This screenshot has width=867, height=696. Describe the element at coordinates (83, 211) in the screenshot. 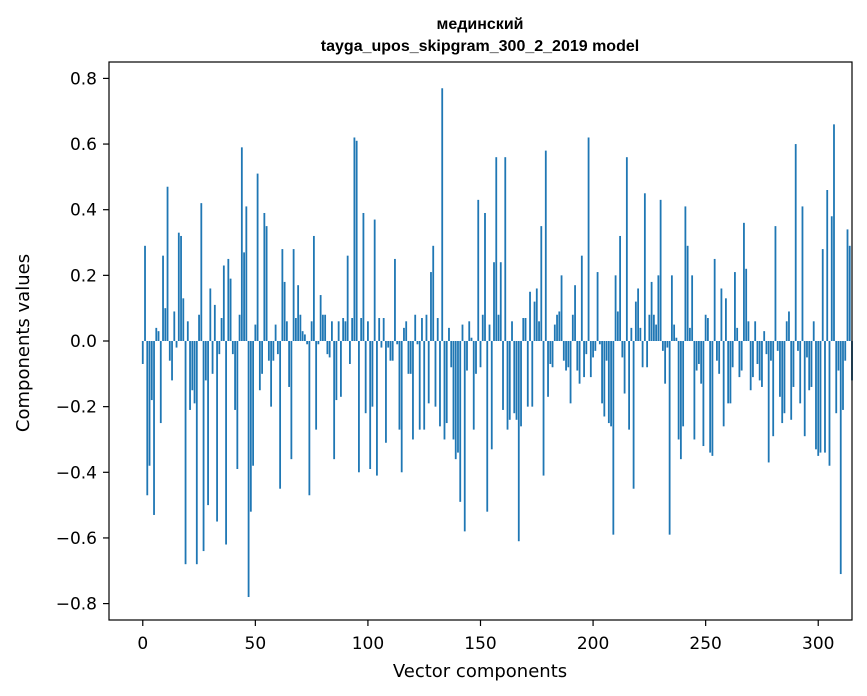

I see `y-tick-label: 0.4` at that location.